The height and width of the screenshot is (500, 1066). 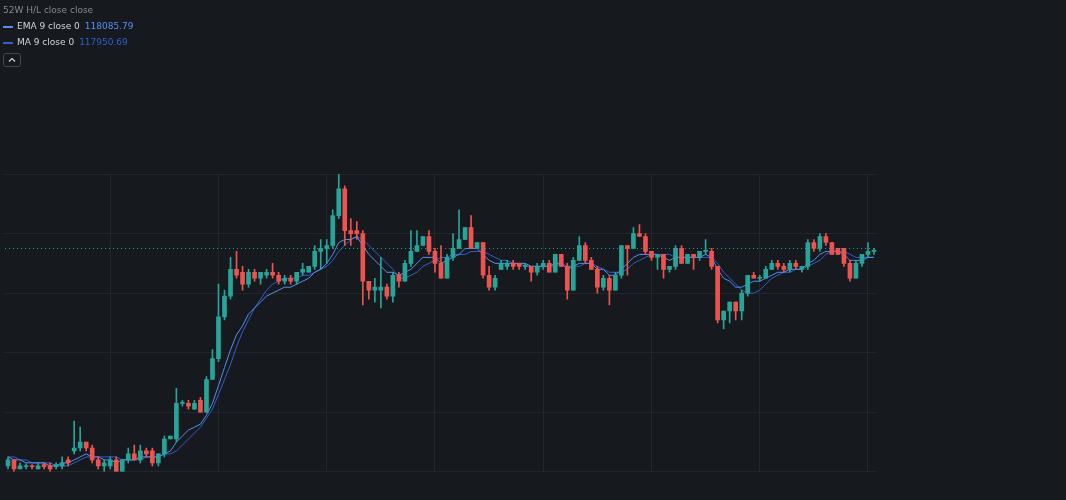 What do you see at coordinates (109, 26) in the screenshot?
I see `text: 118085.79` at bounding box center [109, 26].